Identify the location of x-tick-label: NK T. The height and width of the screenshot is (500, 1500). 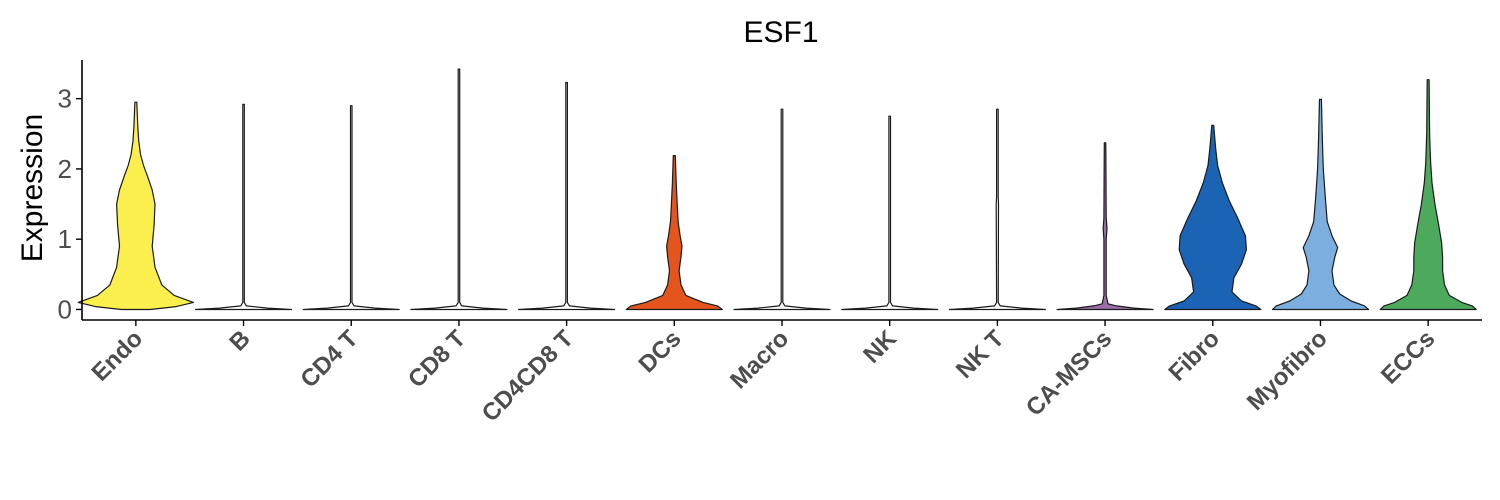
(980, 354).